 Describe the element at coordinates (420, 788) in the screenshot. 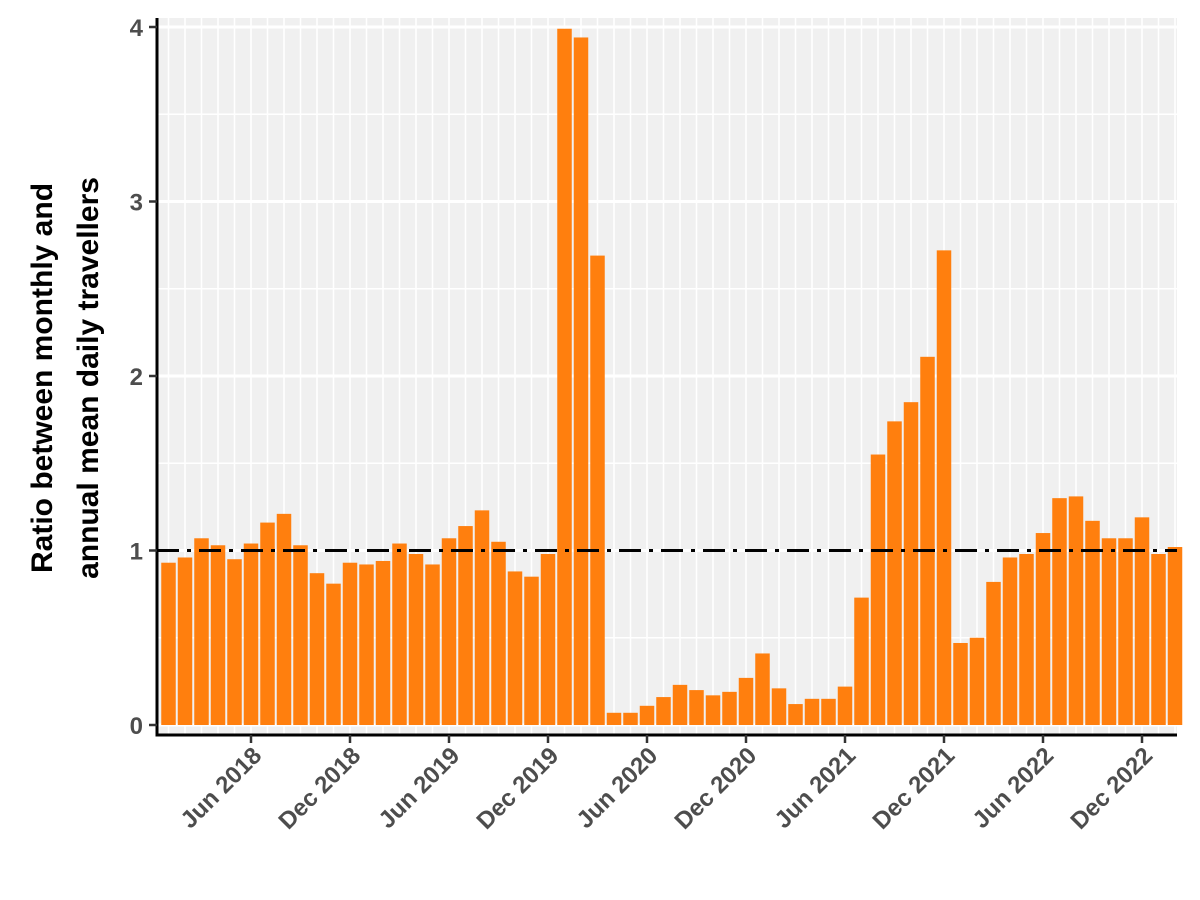

I see `x-tick-label: Jun 2019` at that location.